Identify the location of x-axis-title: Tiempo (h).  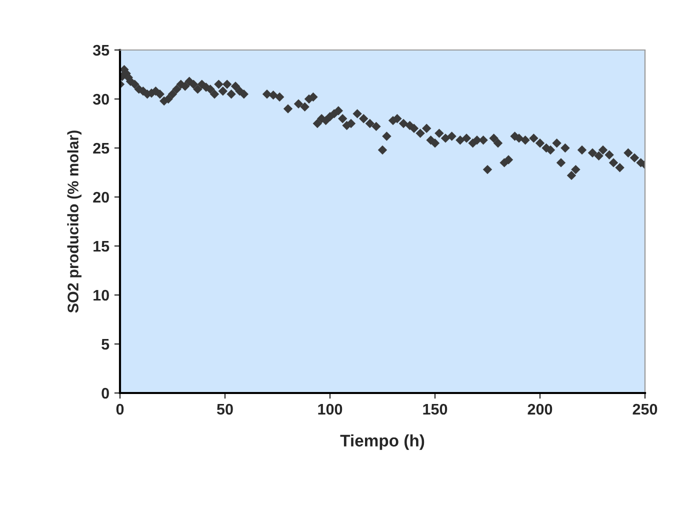
(382, 442).